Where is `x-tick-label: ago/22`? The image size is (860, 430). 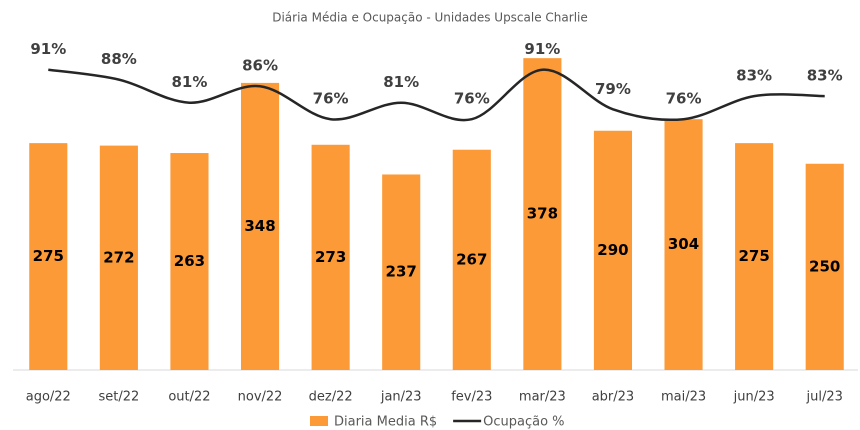
x-tick-label: ago/22 is located at coordinates (48, 397).